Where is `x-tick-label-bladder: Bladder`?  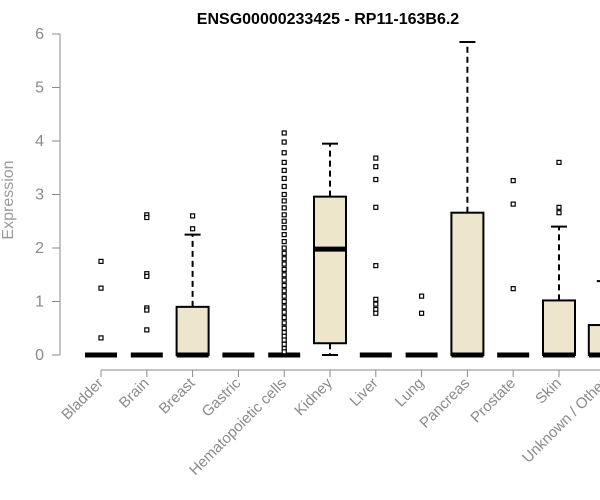 x-tick-label-bladder: Bladder is located at coordinates (82, 399).